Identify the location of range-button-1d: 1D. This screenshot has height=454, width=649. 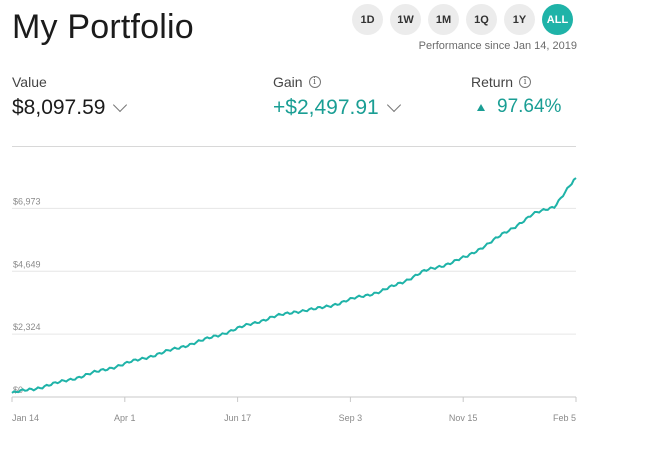
(367, 19).